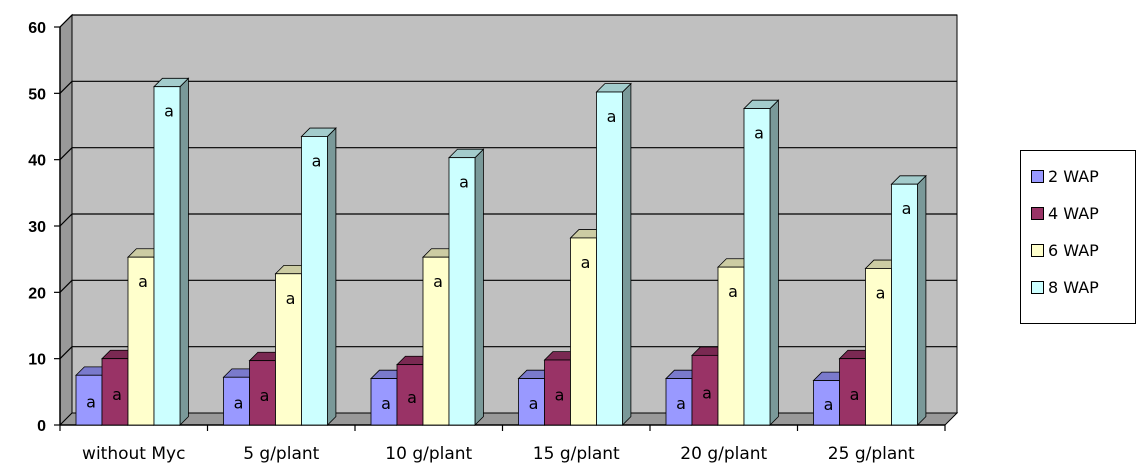 The width and height of the screenshot is (1137, 468). Describe the element at coordinates (37, 28) in the screenshot. I see `y-tick-label: 60` at that location.